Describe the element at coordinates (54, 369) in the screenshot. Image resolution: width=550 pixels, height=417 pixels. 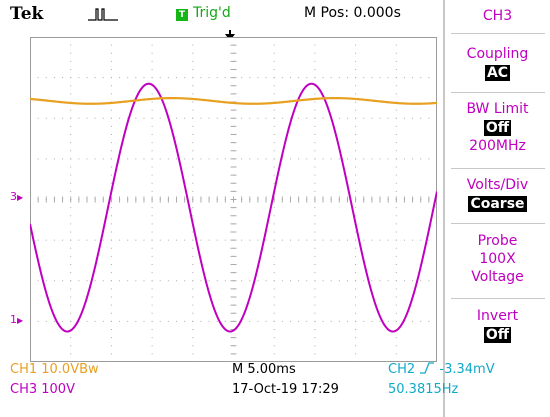
I see `ch1-scale-readout: CH1 10.0VBw` at that location.